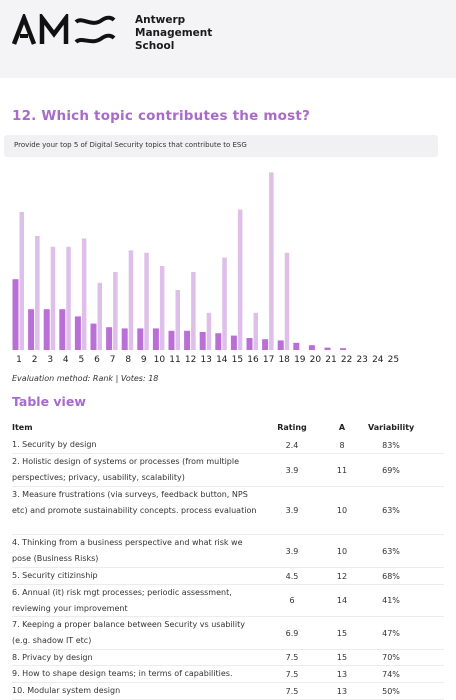 This screenshot has height=700, width=456. Describe the element at coordinates (237, 360) in the screenshot. I see `x-tick-label: 15` at that location.